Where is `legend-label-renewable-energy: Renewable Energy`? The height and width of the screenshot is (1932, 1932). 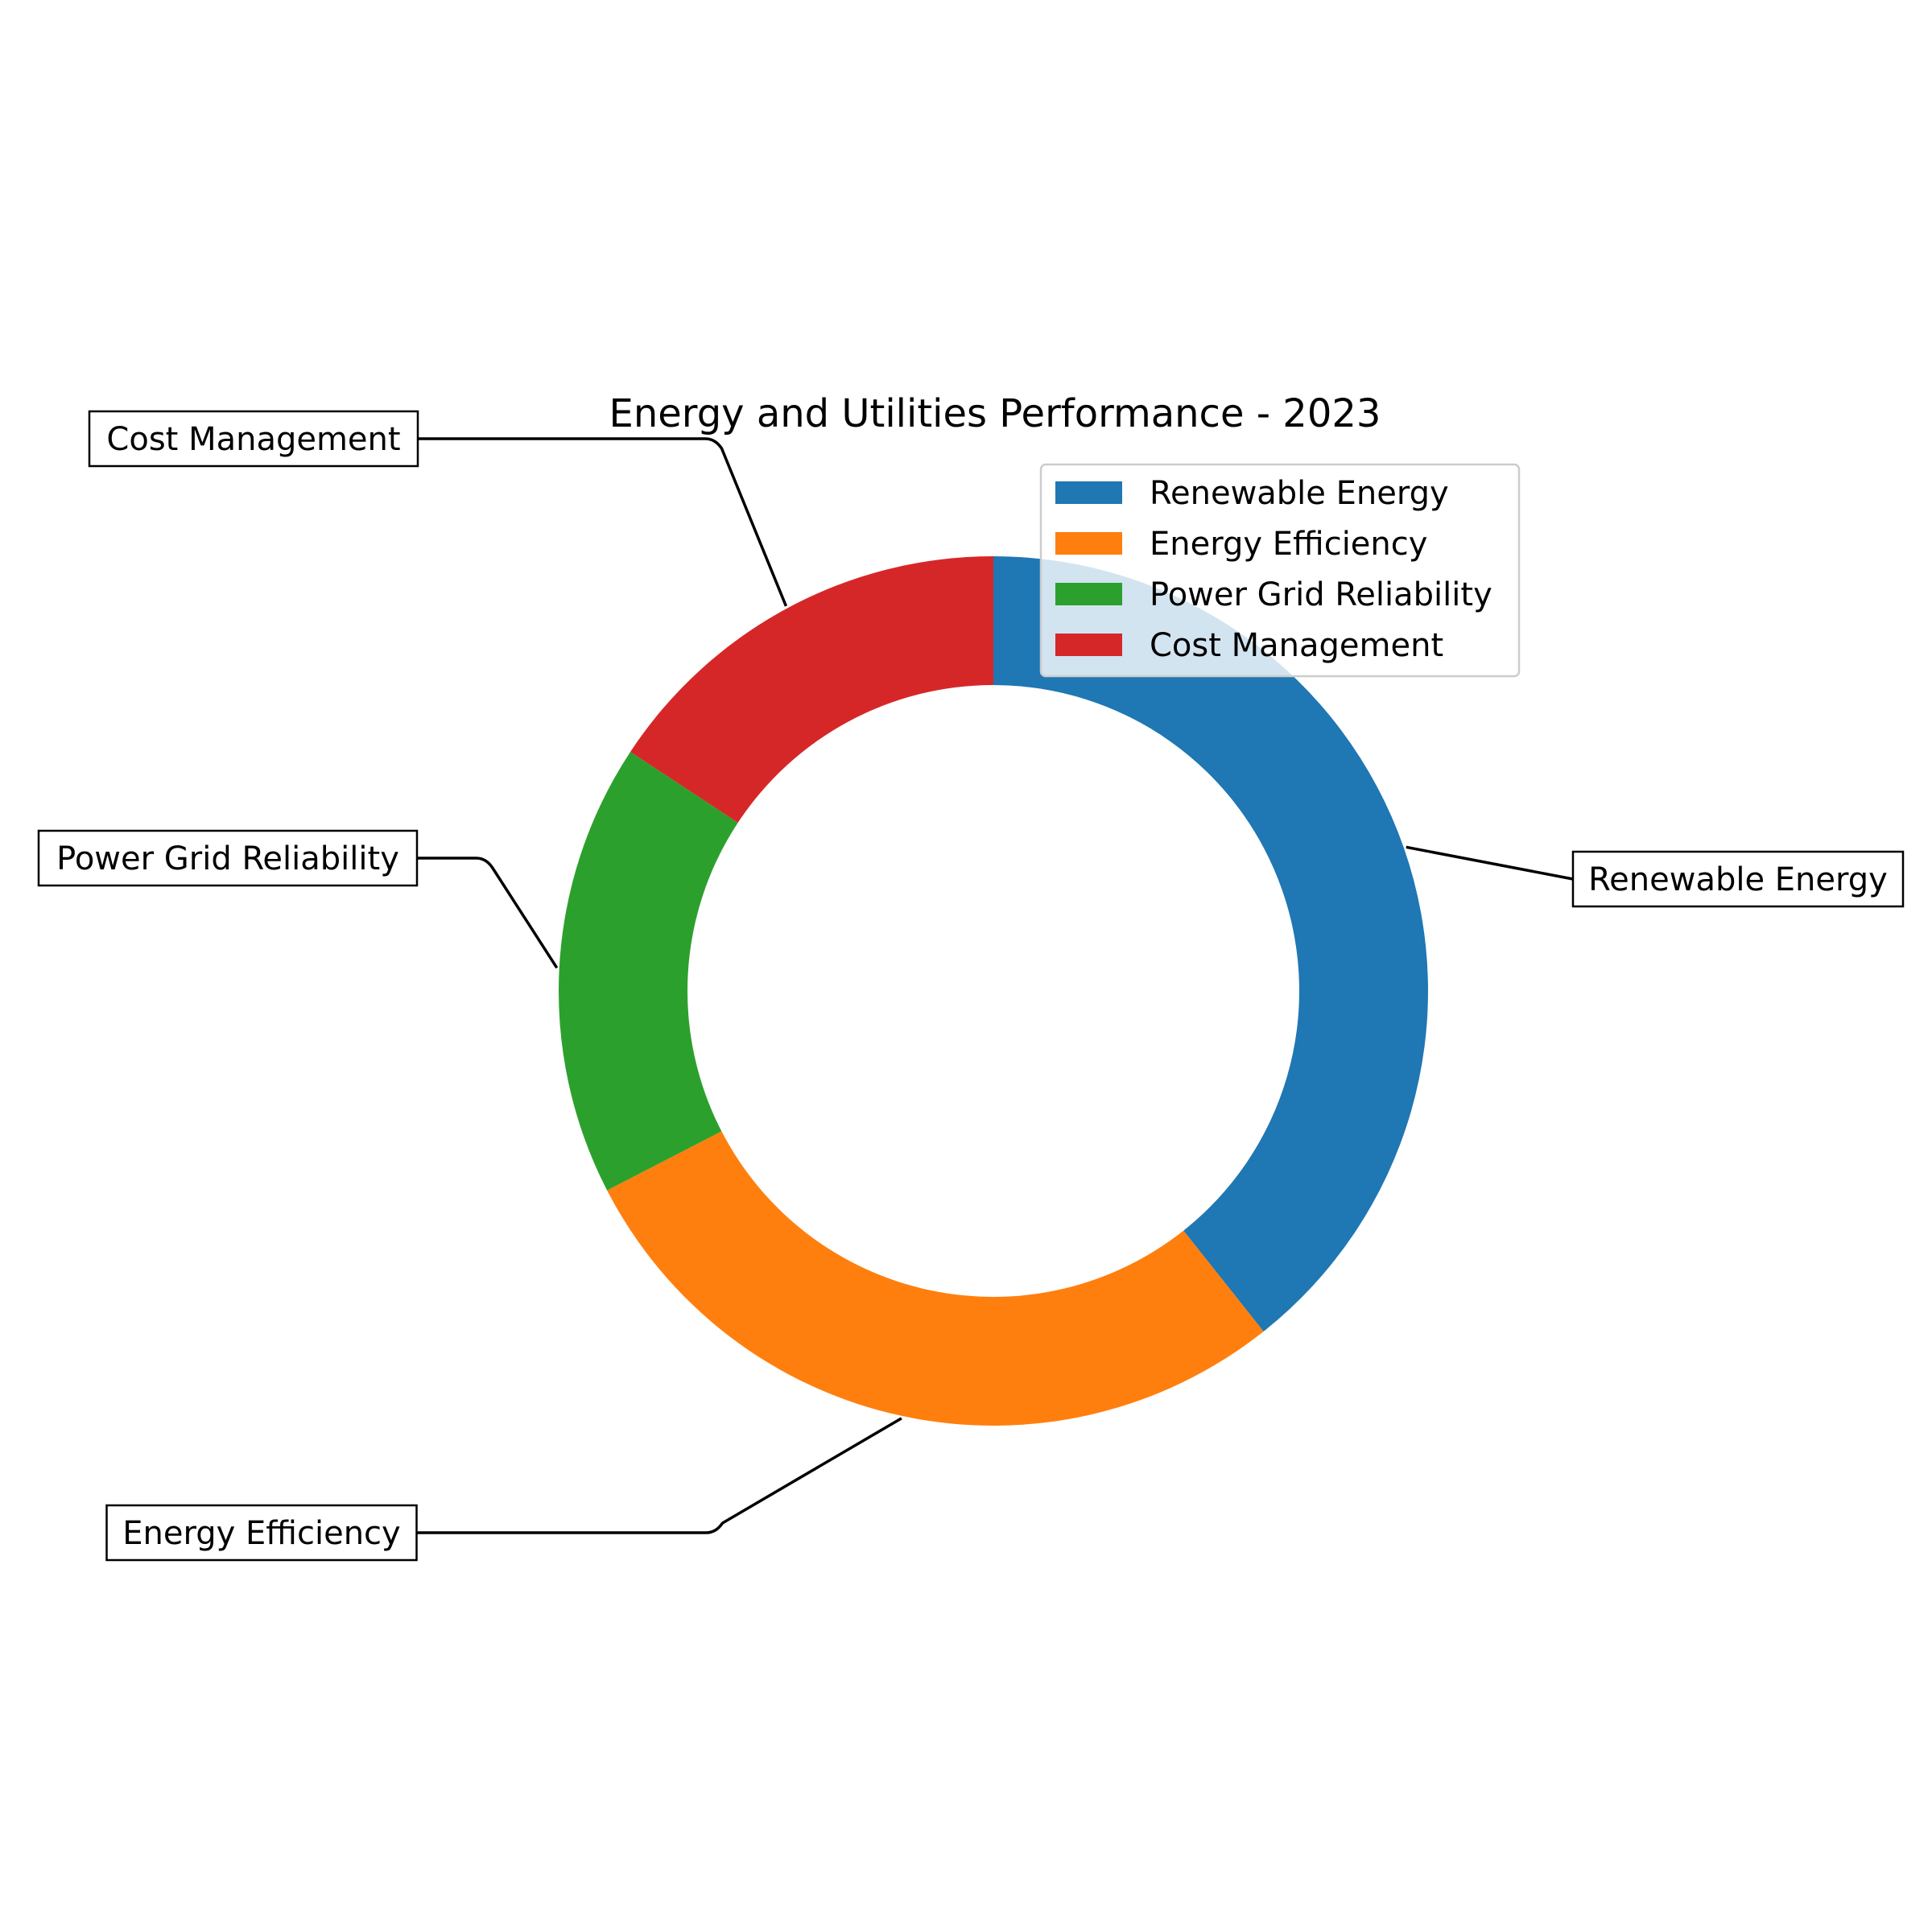 legend-label-renewable-energy: Renewable Energy is located at coordinates (1299, 493).